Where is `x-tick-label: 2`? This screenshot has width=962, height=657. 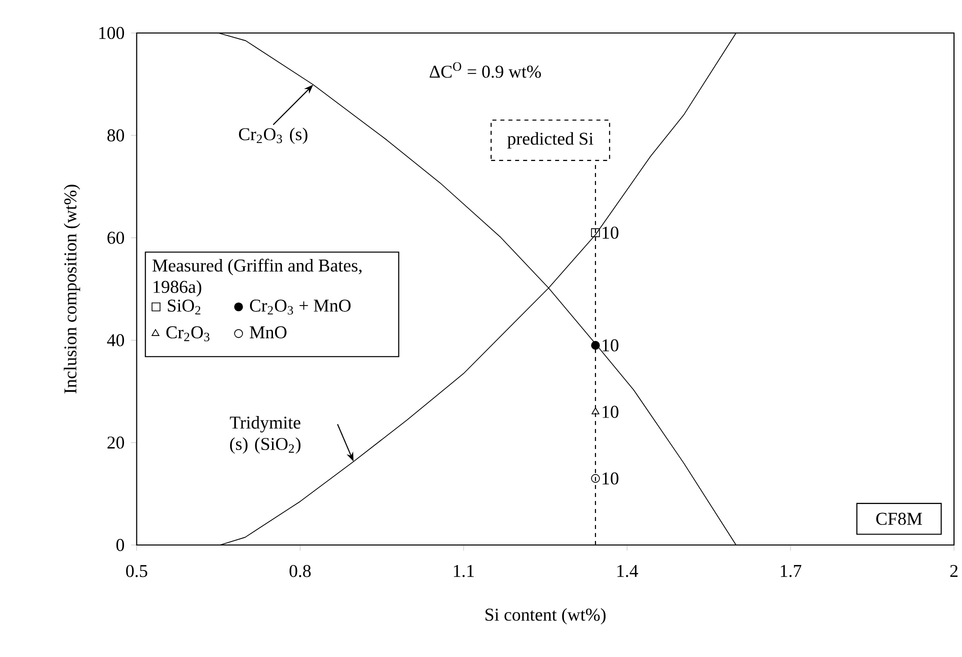 x-tick-label: 2 is located at coordinates (954, 570).